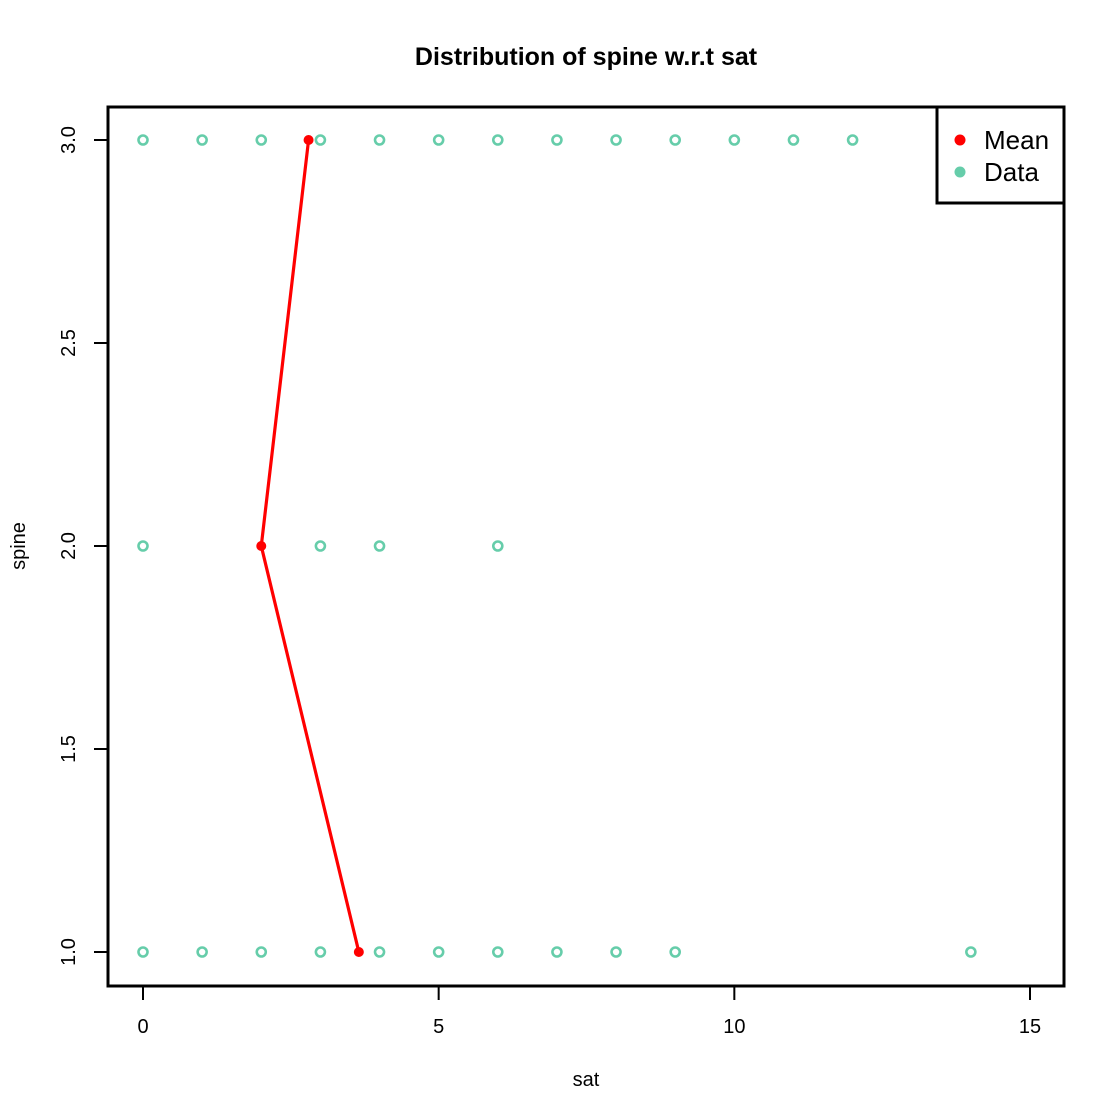 This screenshot has height=1120, width=1120. I want to click on y-axis: 1.0 1.5 2.0 2.5 3.0, so click(83, 546).